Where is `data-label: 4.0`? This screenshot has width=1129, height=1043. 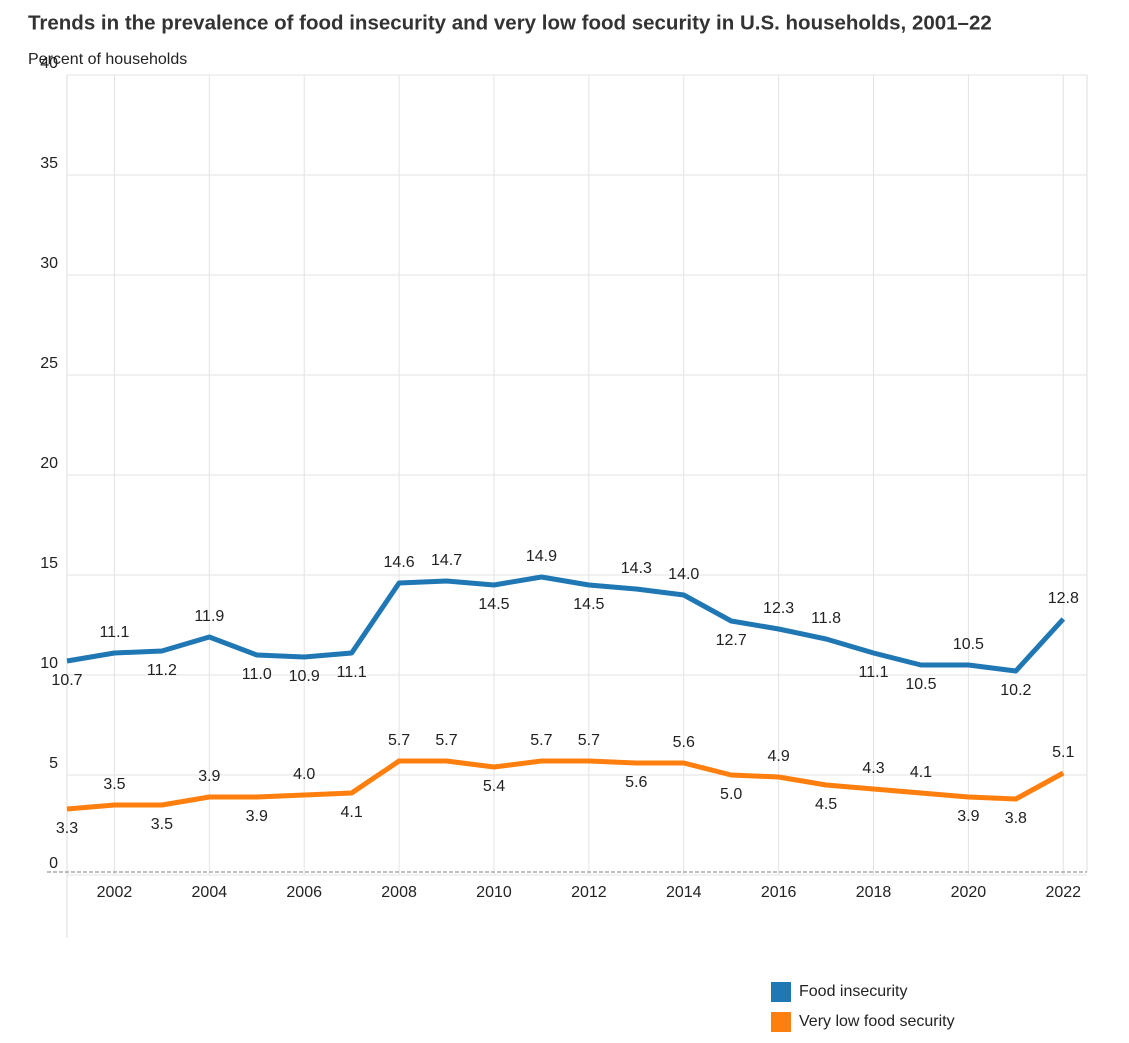
data-label: 4.0 is located at coordinates (304, 774).